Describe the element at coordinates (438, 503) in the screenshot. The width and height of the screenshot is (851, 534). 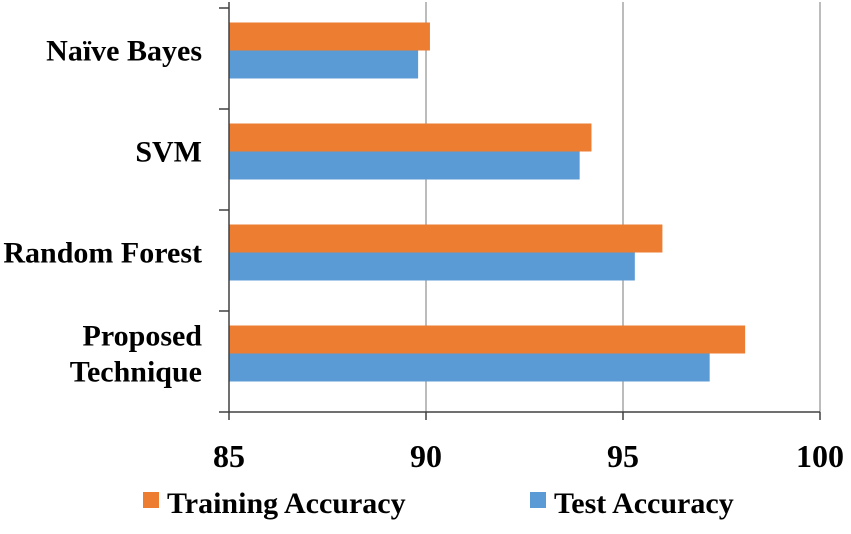
I see `legend: Training Accuracy Test Accuracy` at that location.